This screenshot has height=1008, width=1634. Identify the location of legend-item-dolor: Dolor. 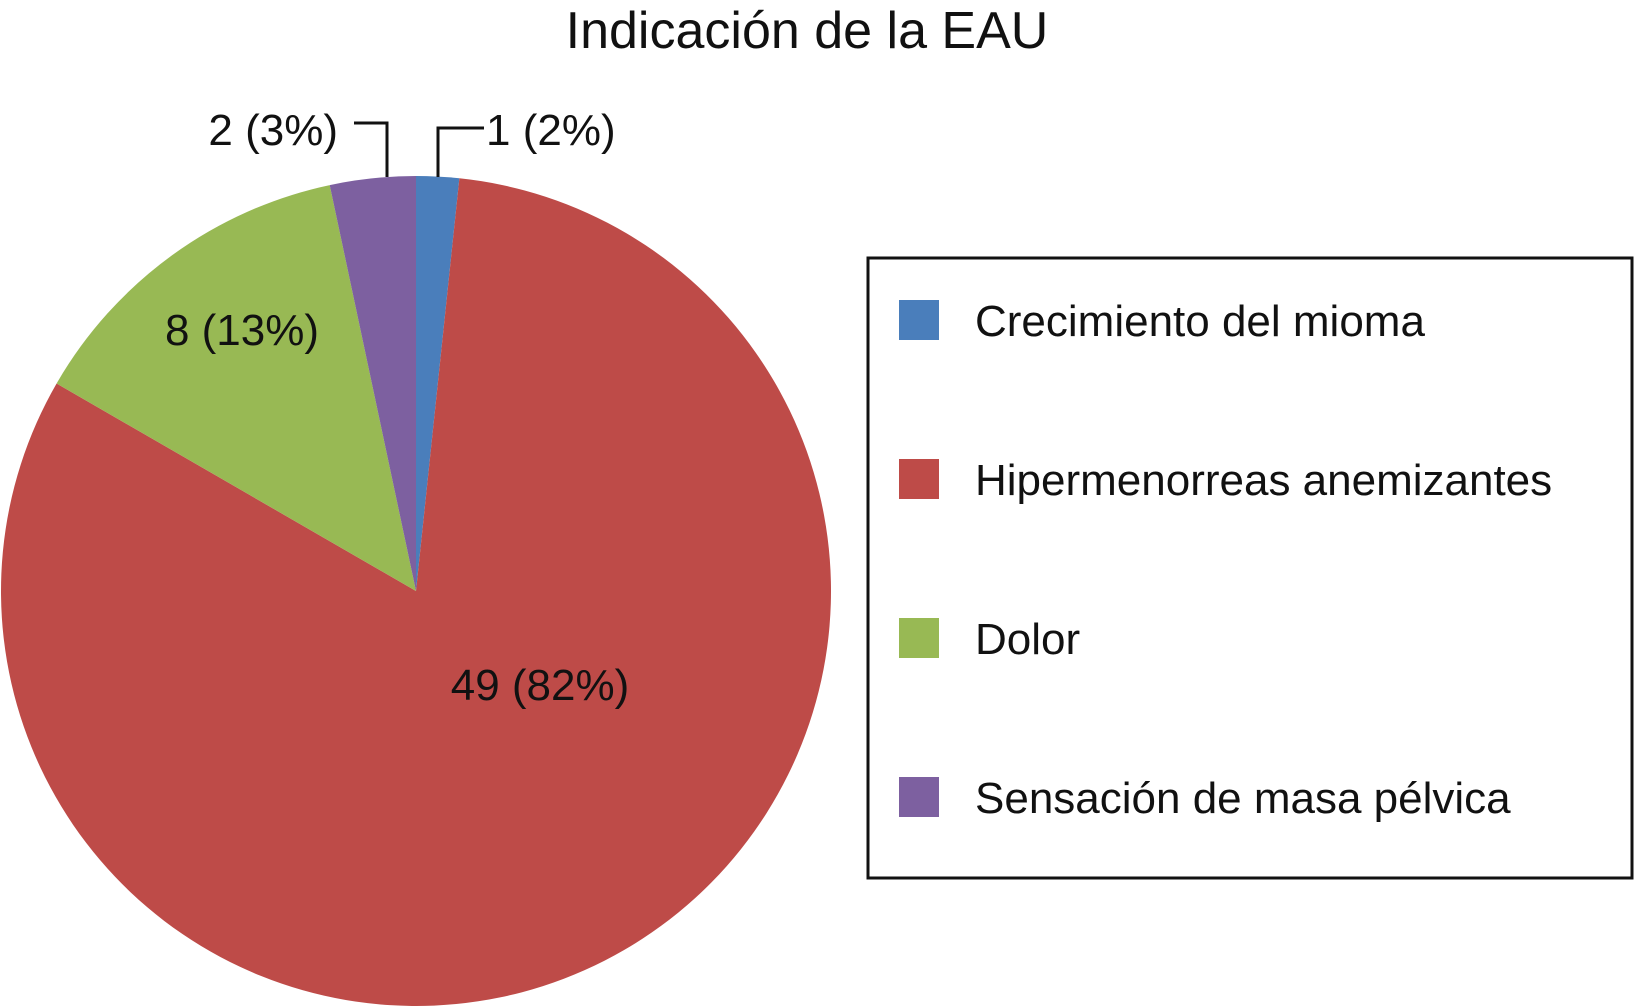
(989, 639).